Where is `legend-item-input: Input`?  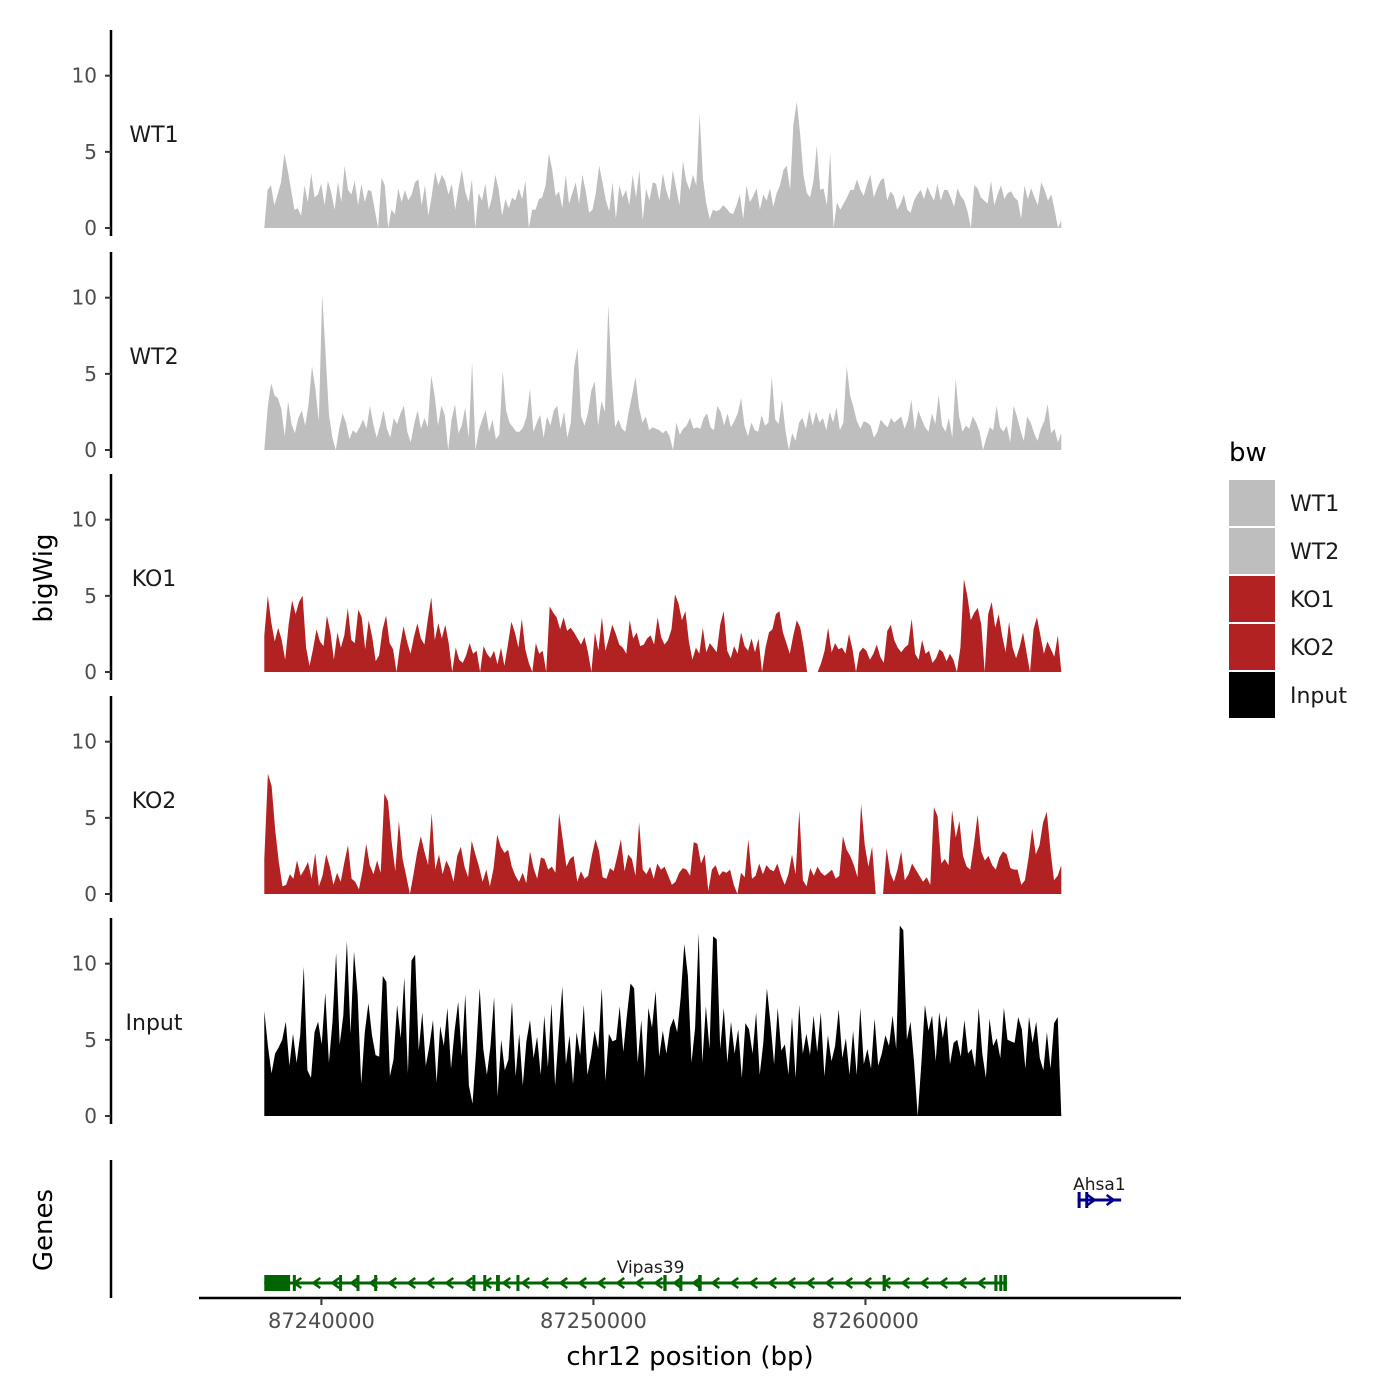 legend-item-input: Input is located at coordinates (1288, 695).